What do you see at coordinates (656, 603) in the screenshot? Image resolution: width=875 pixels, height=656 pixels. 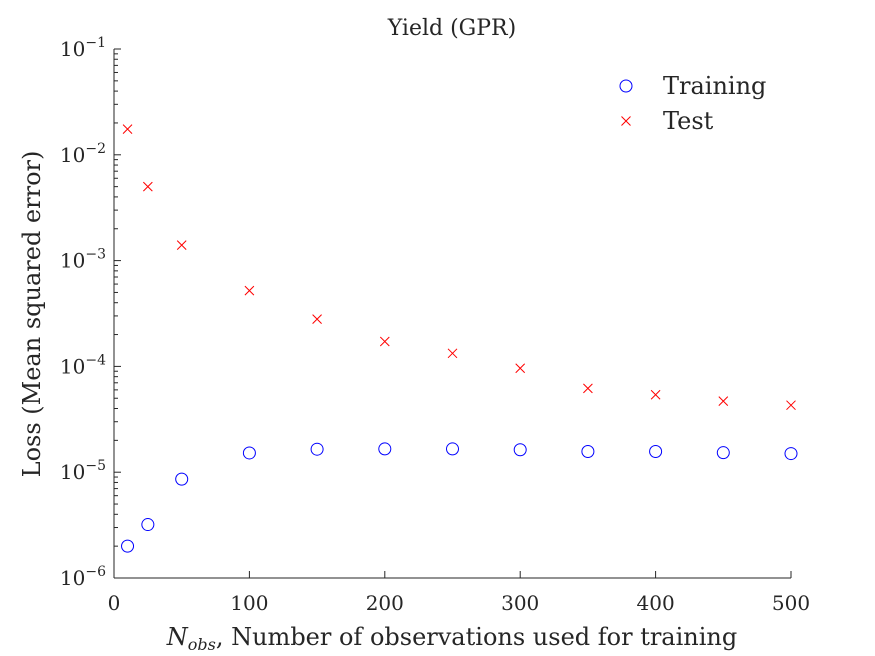 I see `x-tick-label: 400` at bounding box center [656, 603].